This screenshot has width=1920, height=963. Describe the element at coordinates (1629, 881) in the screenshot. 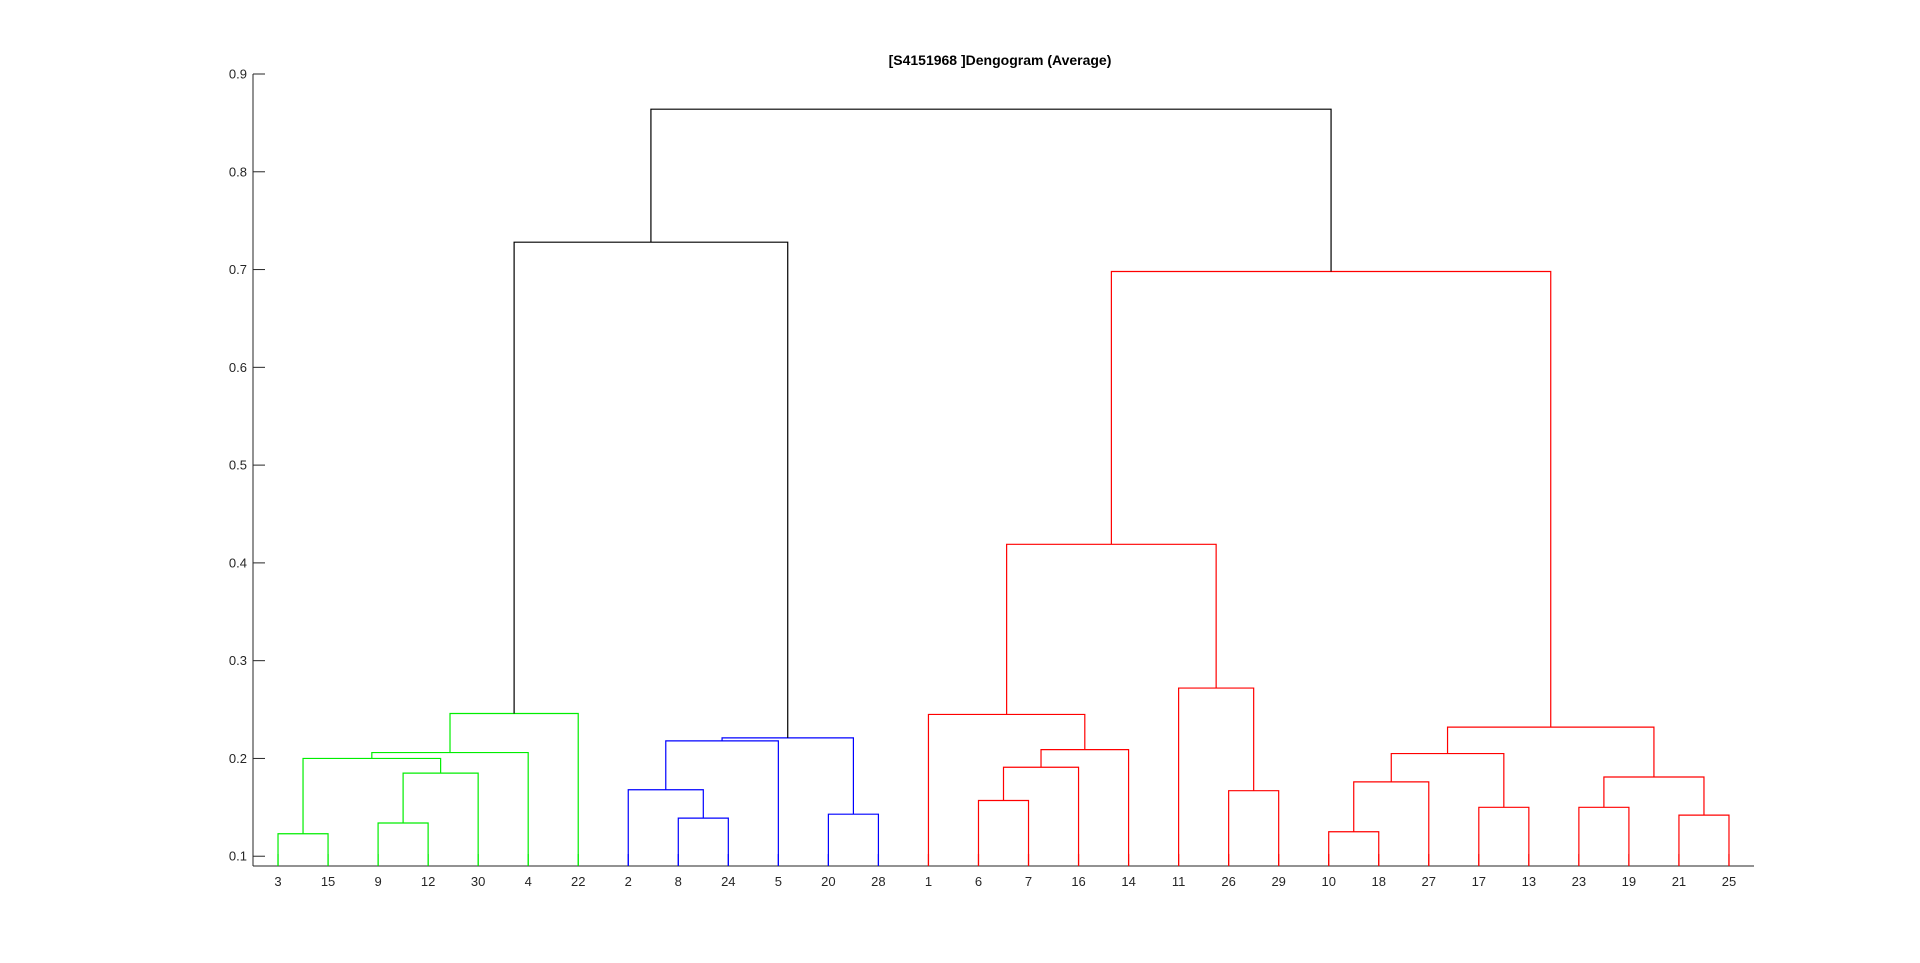

I see `x-leaf-label: 19` at that location.